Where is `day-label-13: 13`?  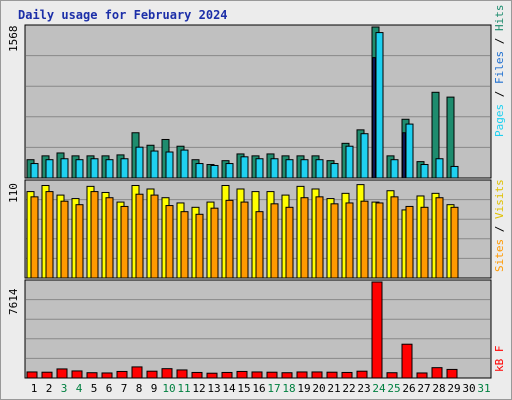 day-label-13: 13 is located at coordinates (213, 388).